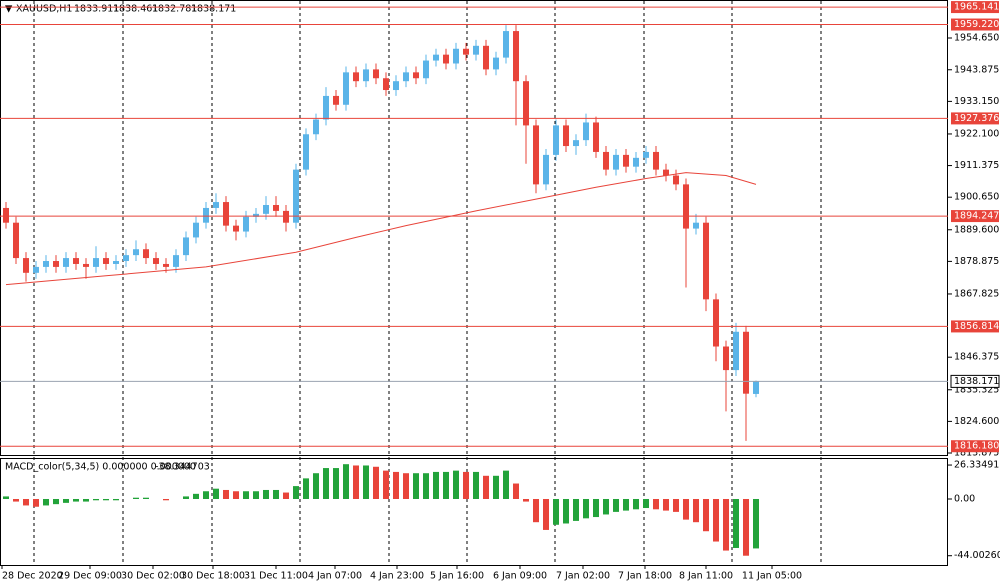 Image resolution: width=1000 pixels, height=588 pixels. I want to click on y-tick-label: 1889.600, so click(976, 229).